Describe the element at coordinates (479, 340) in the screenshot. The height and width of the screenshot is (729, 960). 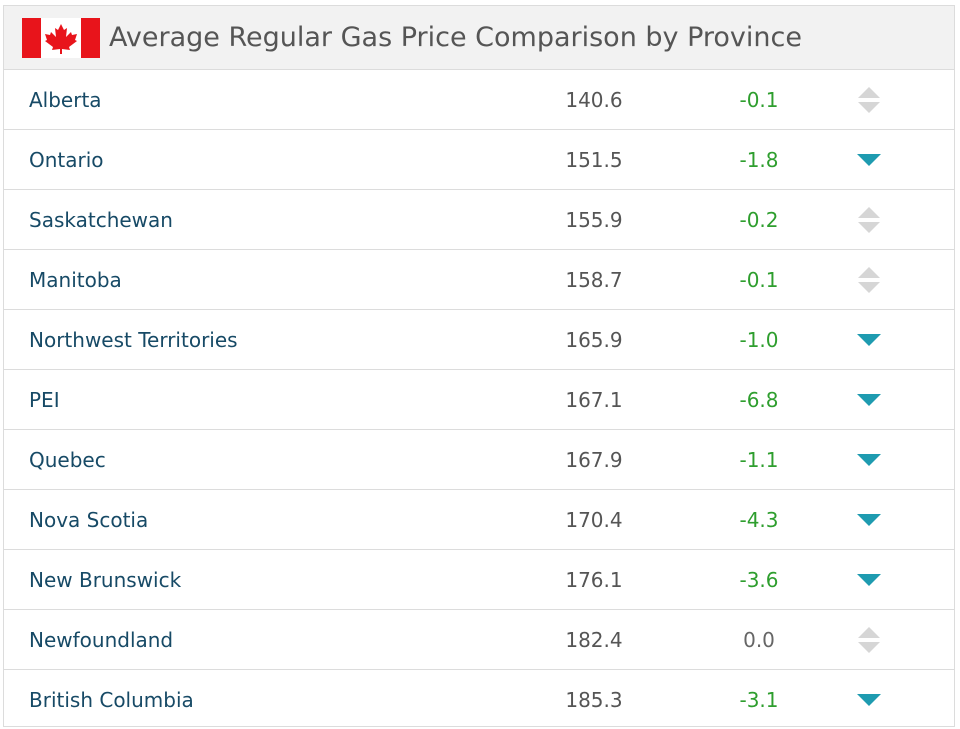
I see `table-row: Northwest Territories 165.9 -1.0` at that location.